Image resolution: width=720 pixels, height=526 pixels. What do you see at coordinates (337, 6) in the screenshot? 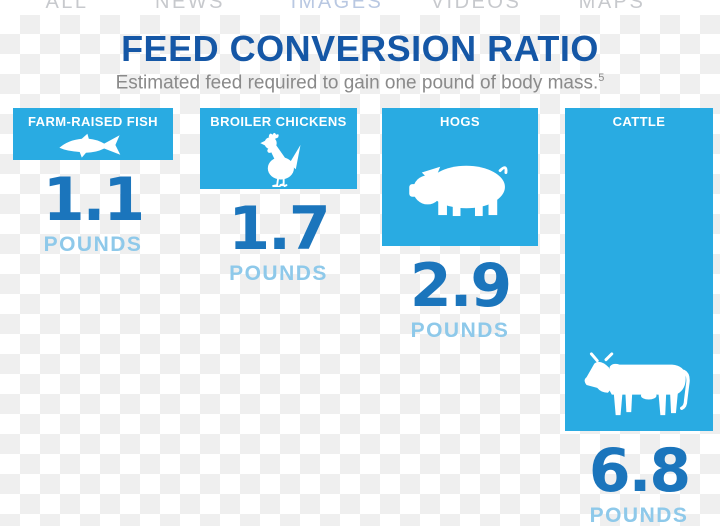
I see `tab-images: IMAGES` at bounding box center [337, 6].